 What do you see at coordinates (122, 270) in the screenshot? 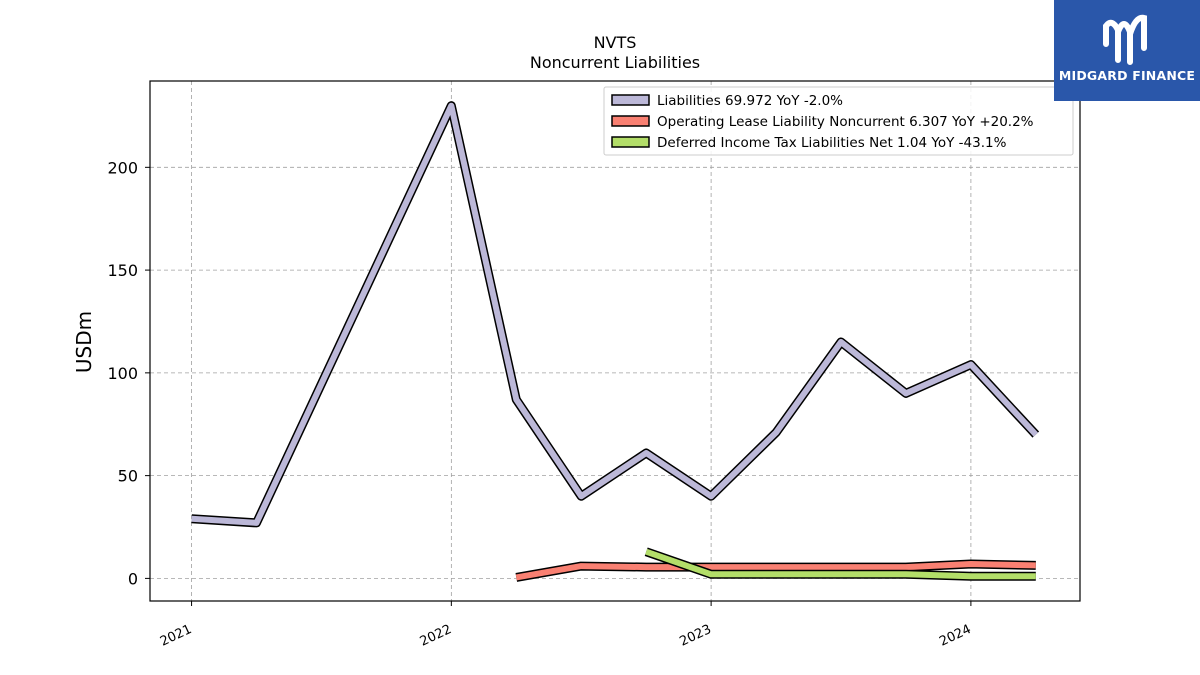
I see `y-tick-label: 150` at bounding box center [122, 270].